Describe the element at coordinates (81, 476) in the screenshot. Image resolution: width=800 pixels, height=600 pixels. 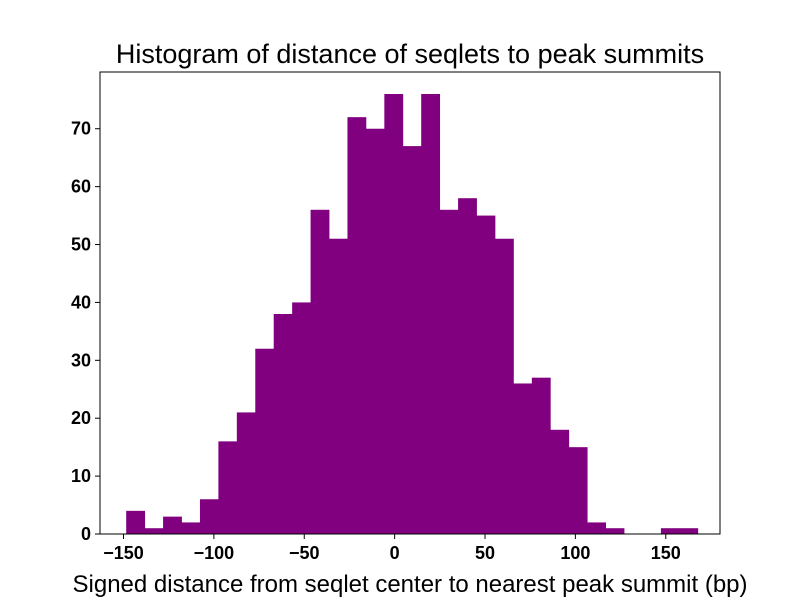
I see `y-tick-label: 10` at that location.